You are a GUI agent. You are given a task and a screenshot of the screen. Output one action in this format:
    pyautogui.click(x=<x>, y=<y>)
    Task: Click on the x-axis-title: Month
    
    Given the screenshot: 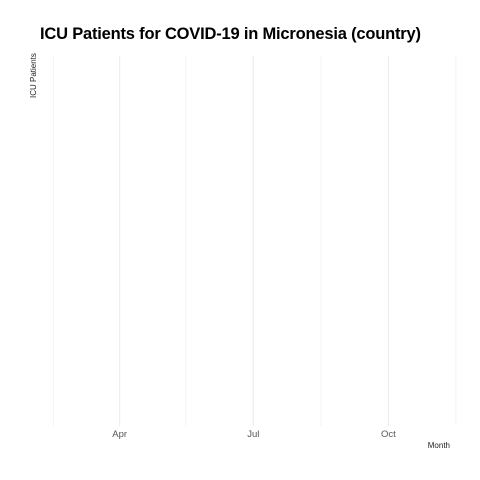 What is the action you would take?
    pyautogui.click(x=439, y=445)
    